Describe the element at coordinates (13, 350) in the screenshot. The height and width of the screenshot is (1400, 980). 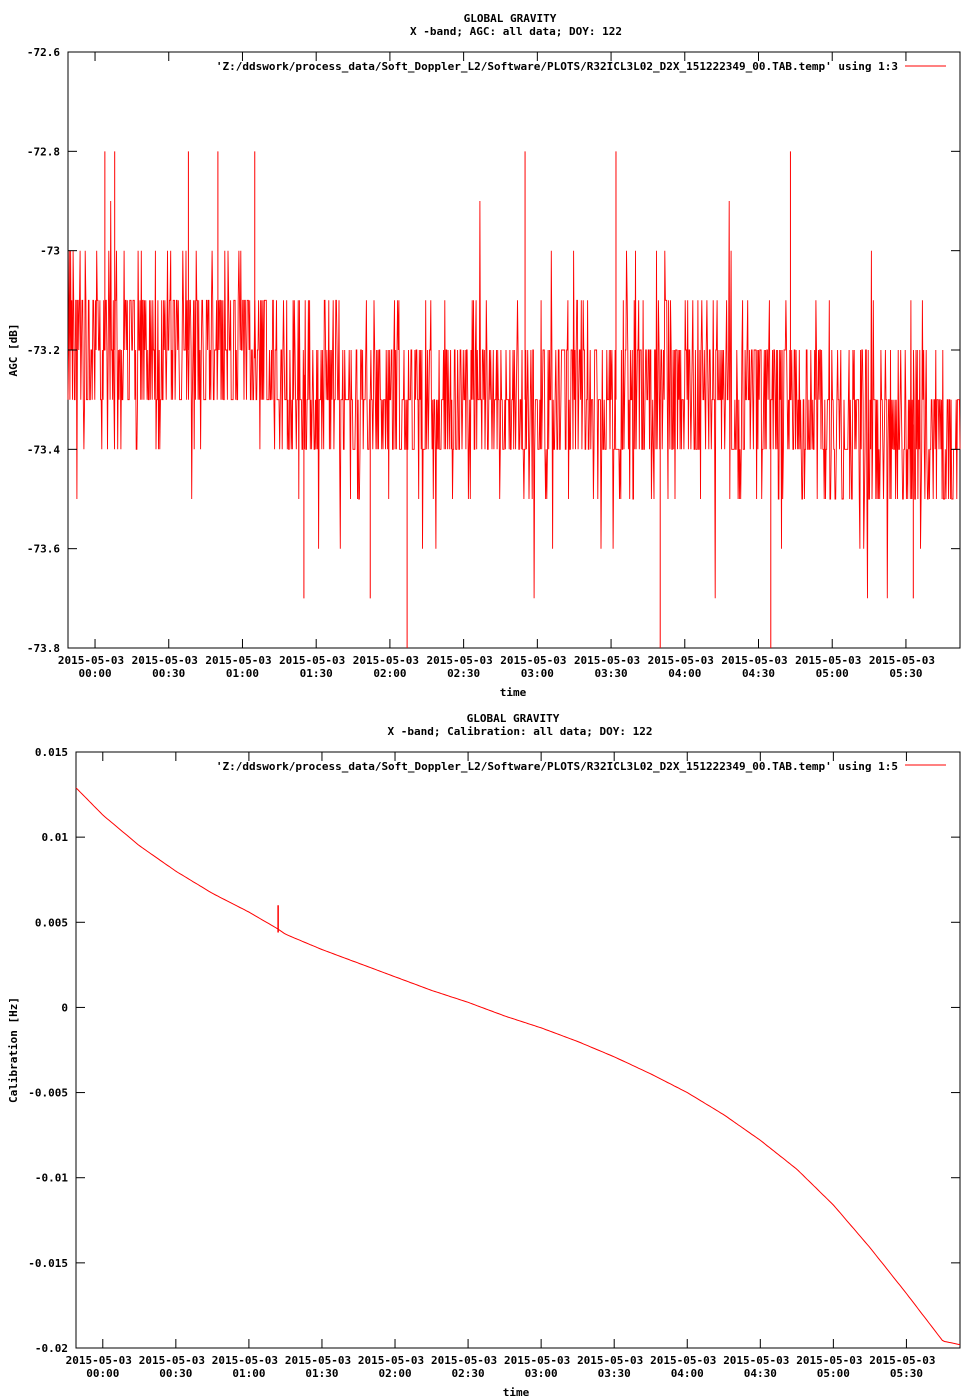
I see `chart1-y-axis-label: AGC [dB]` at that location.